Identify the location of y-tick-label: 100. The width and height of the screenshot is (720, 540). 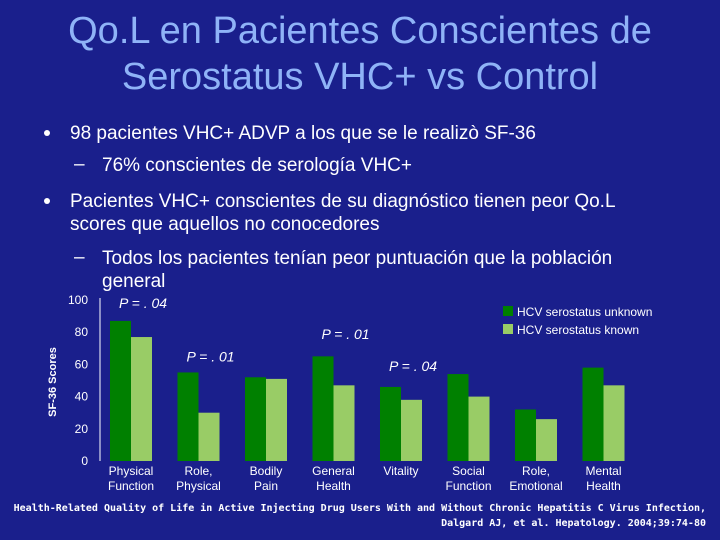
(78, 300).